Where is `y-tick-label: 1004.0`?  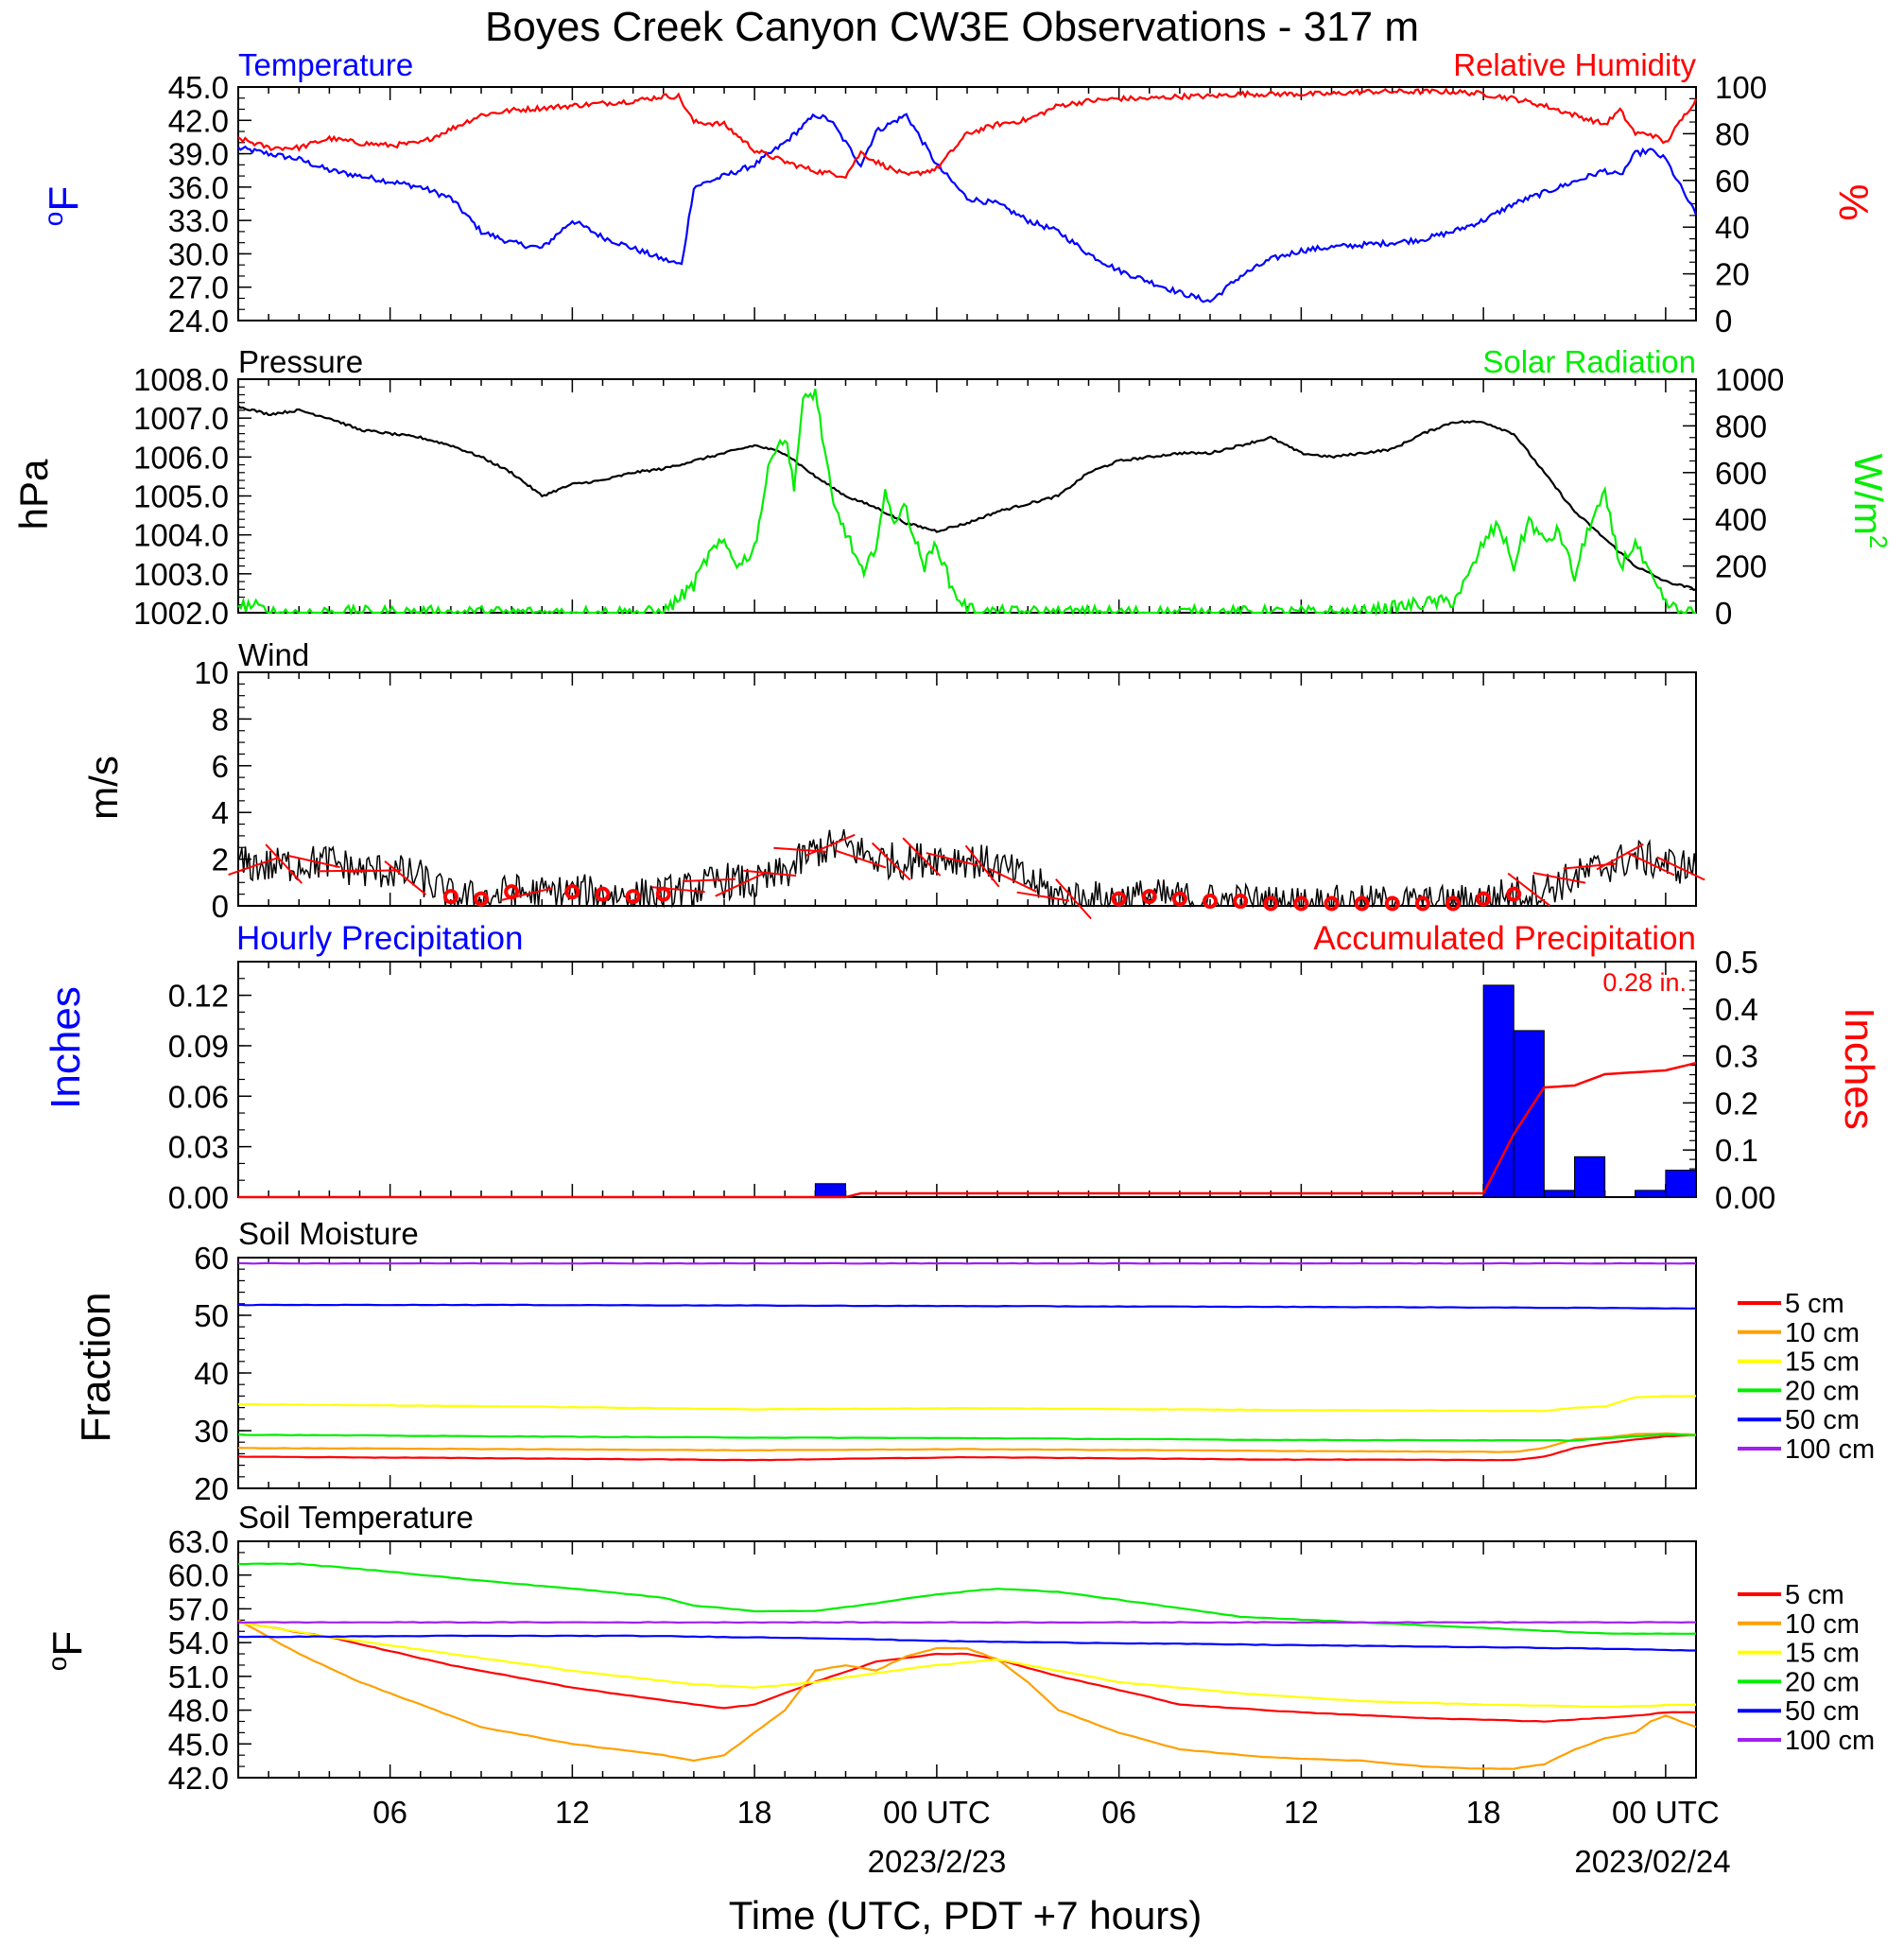 y-tick-label: 1004.0 is located at coordinates (181, 535).